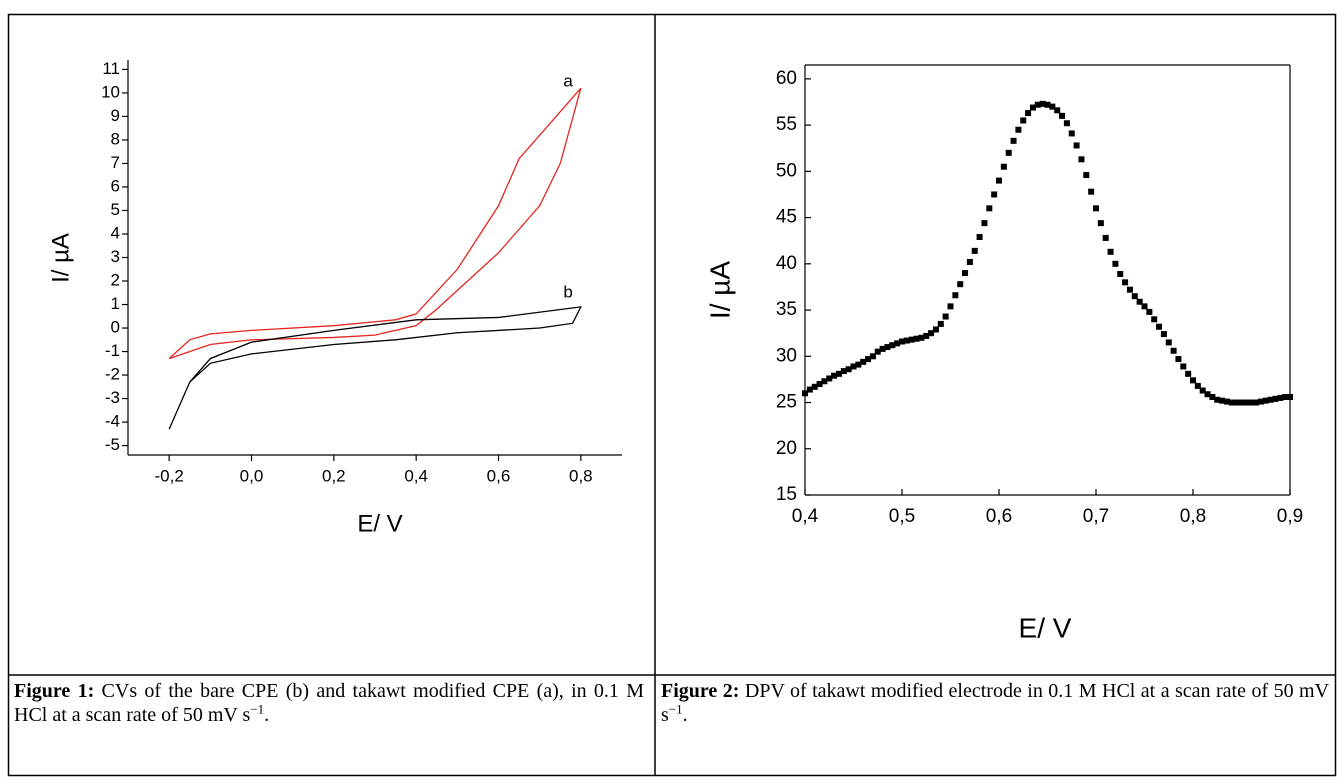 The width and height of the screenshot is (1344, 778). I want to click on y-tick-label: -1, so click(112, 350).